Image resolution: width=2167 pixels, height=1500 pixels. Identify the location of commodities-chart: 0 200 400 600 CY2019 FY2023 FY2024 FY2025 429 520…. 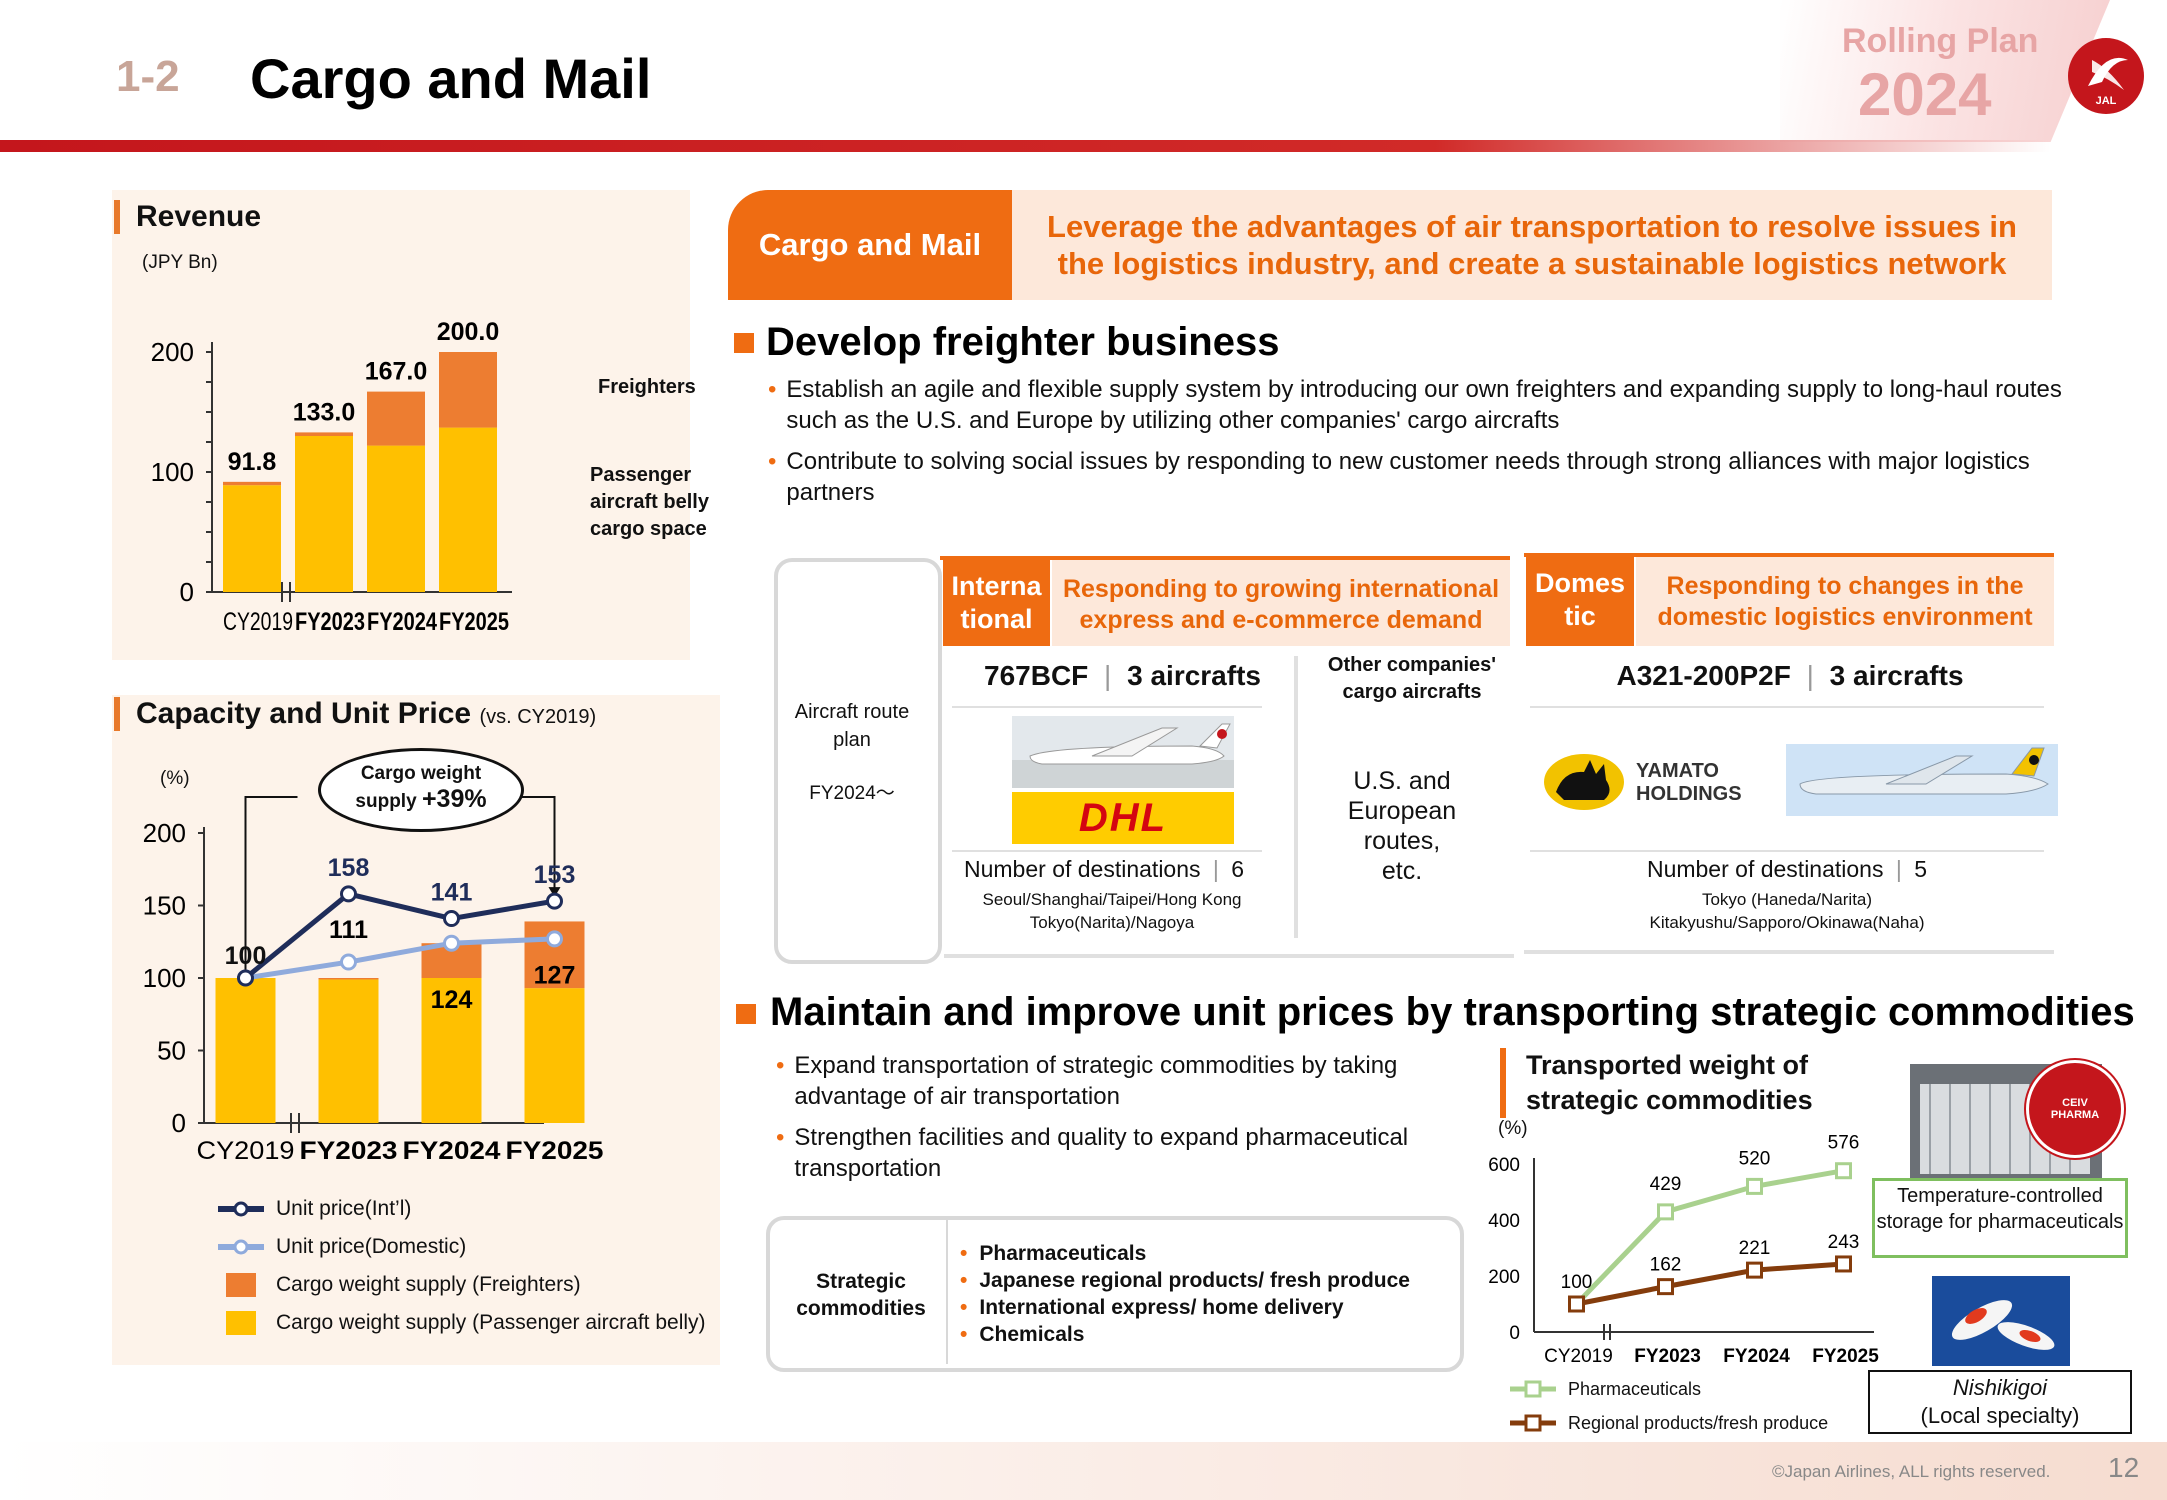
(1683, 1250).